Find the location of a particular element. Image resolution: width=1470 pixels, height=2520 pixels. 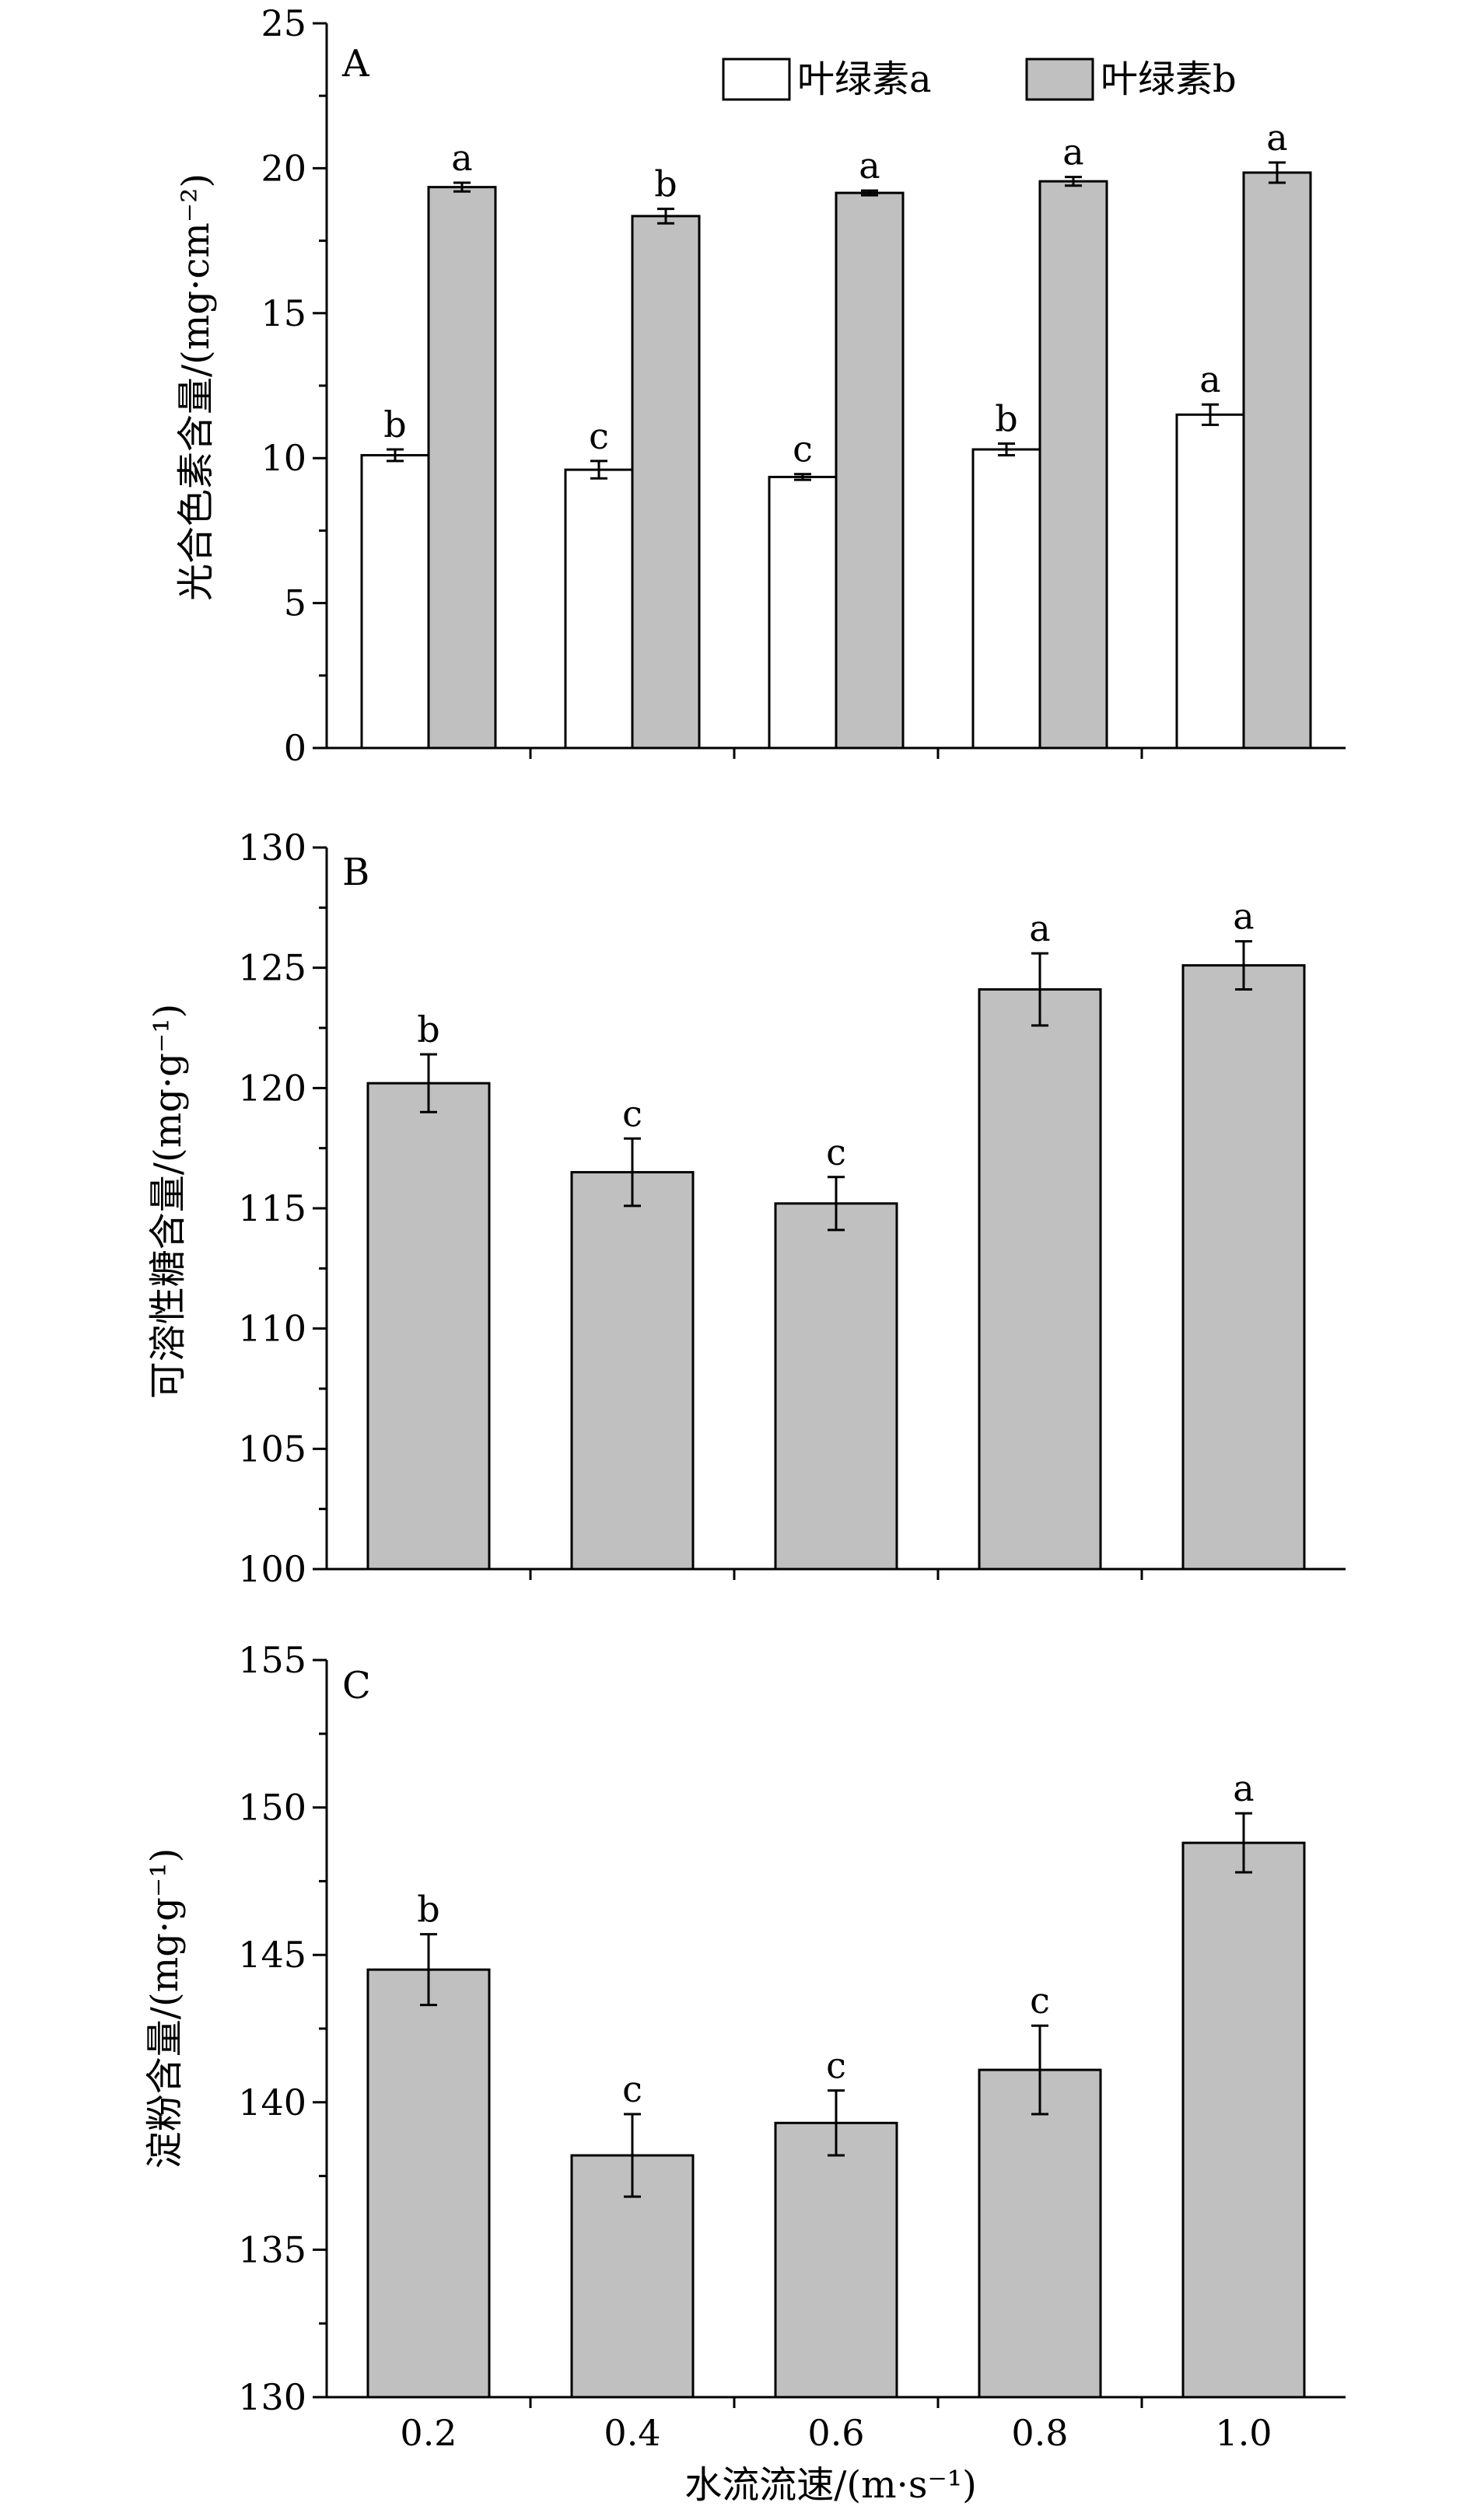

x-axis-title: 水流流速/(m·s⁻¹) is located at coordinates (831, 2485).